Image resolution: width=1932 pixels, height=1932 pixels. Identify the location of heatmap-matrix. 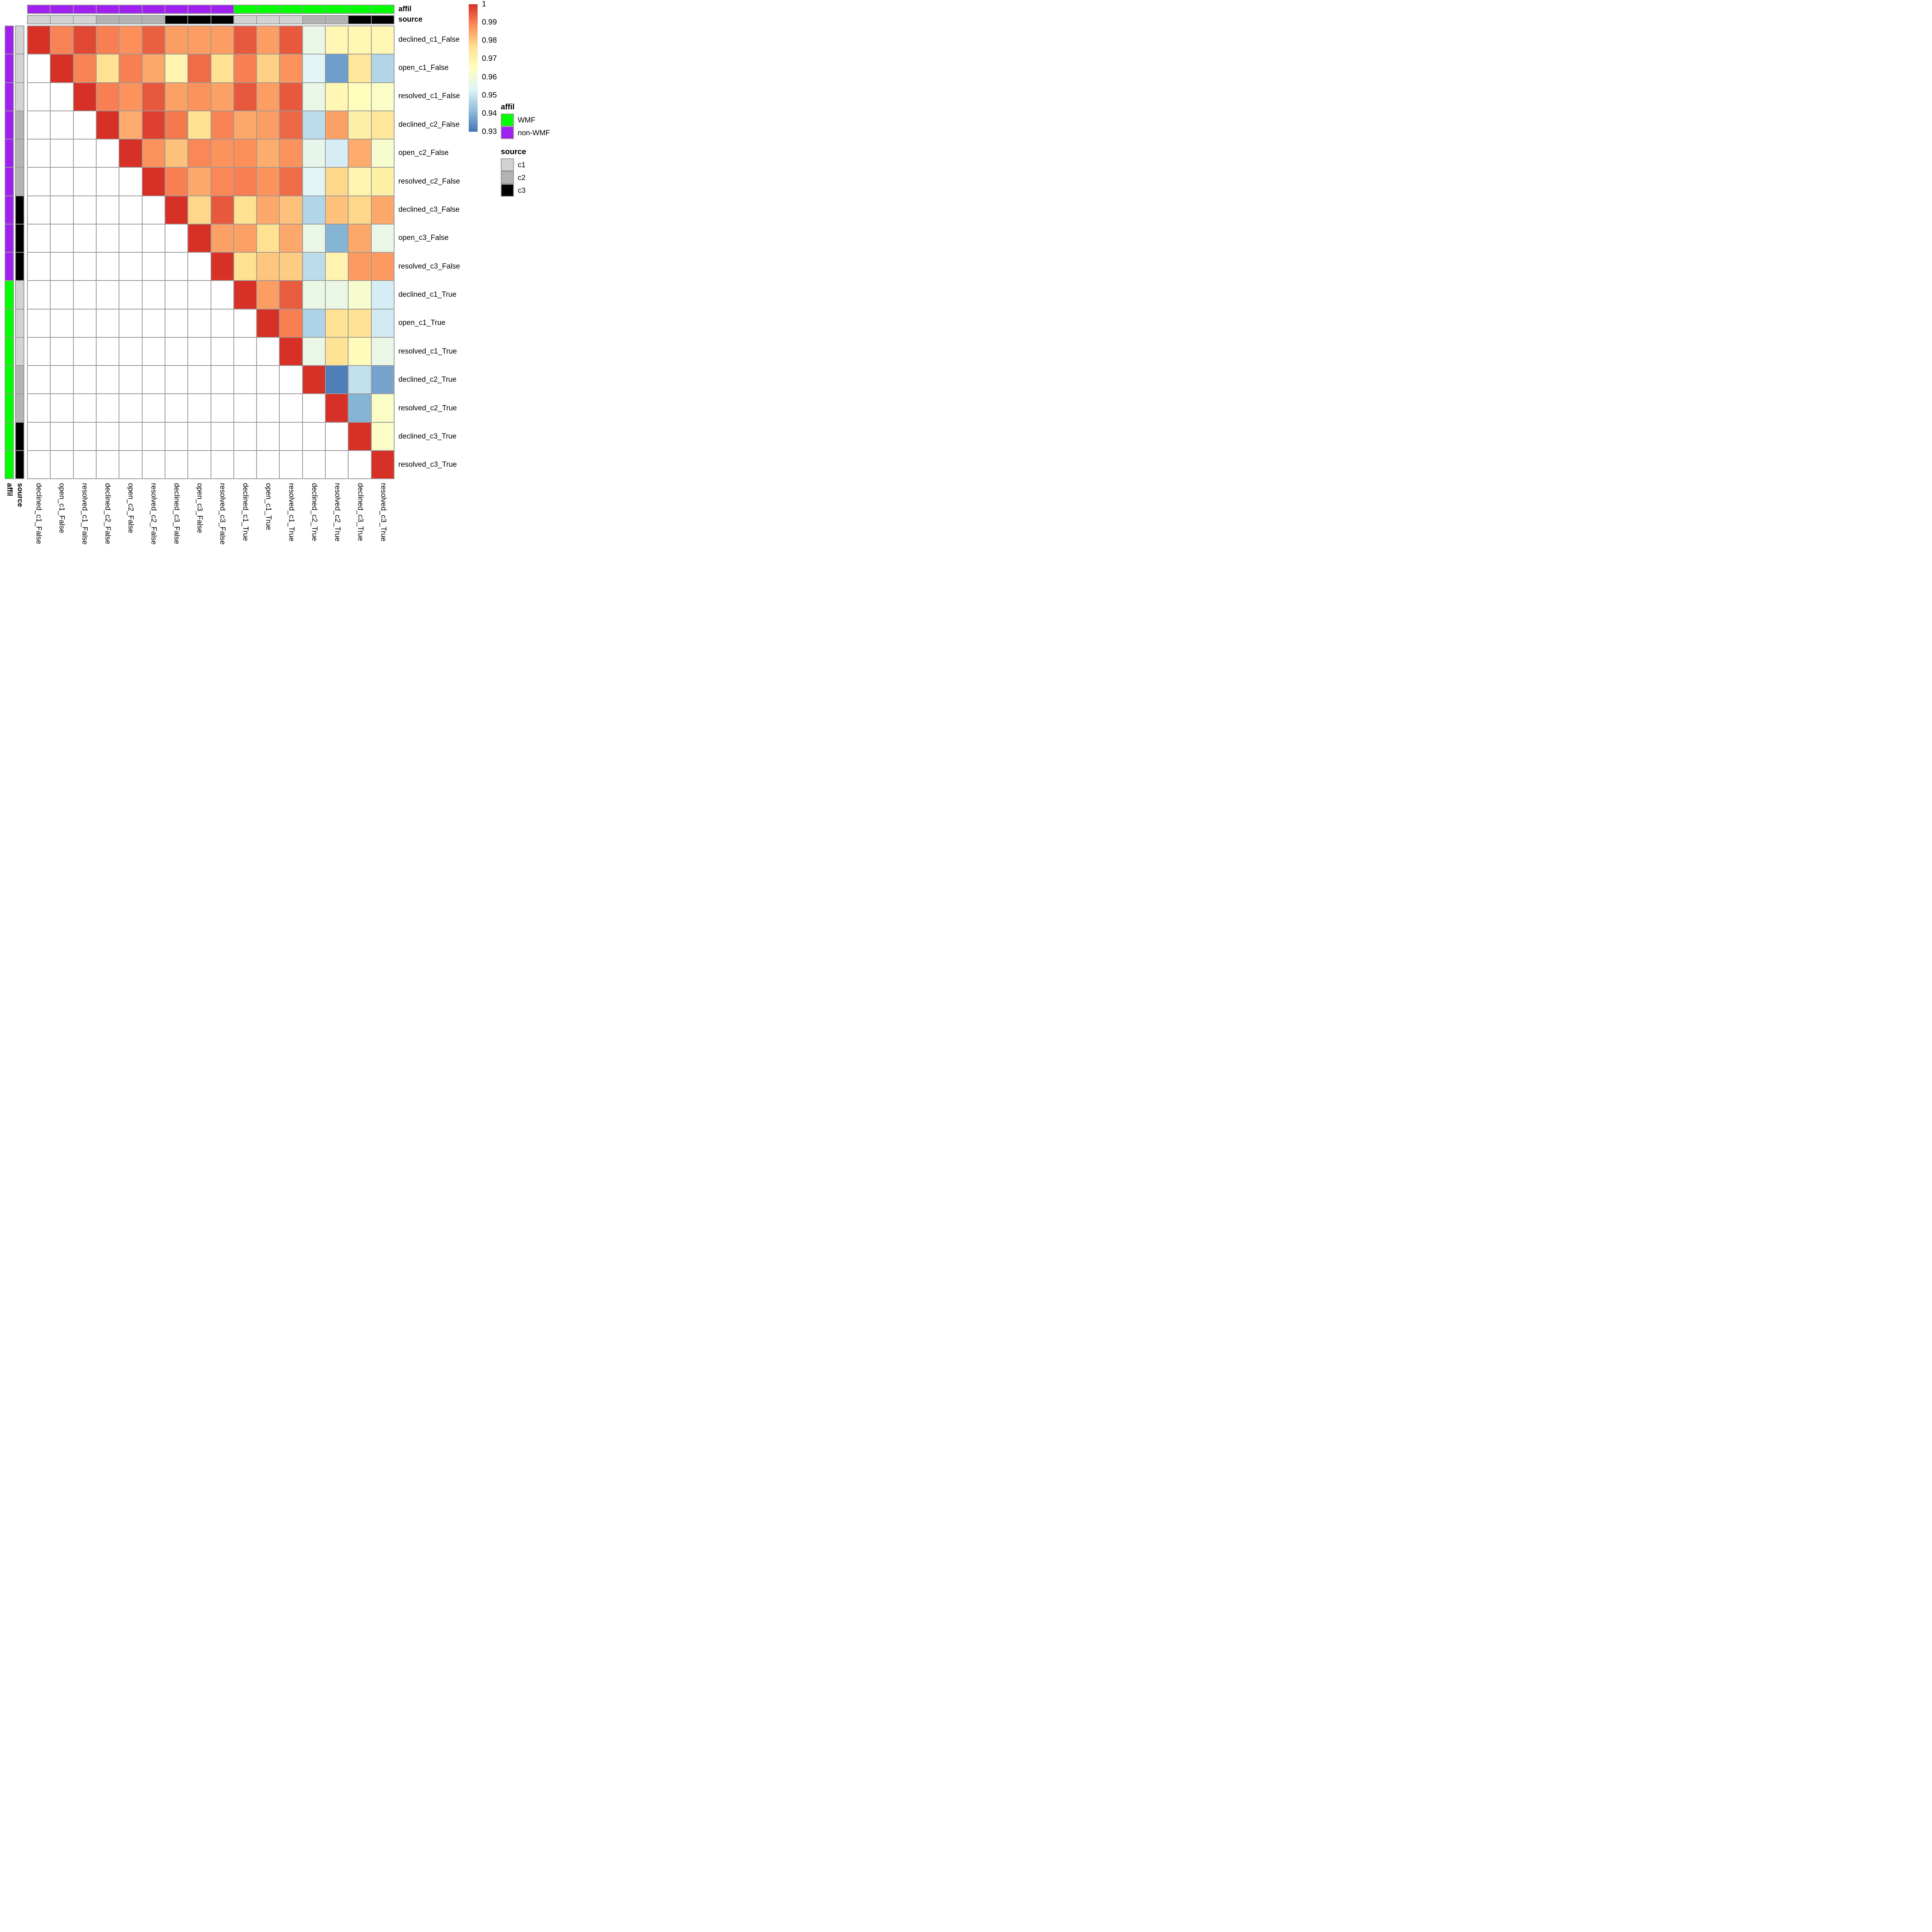
(211, 253).